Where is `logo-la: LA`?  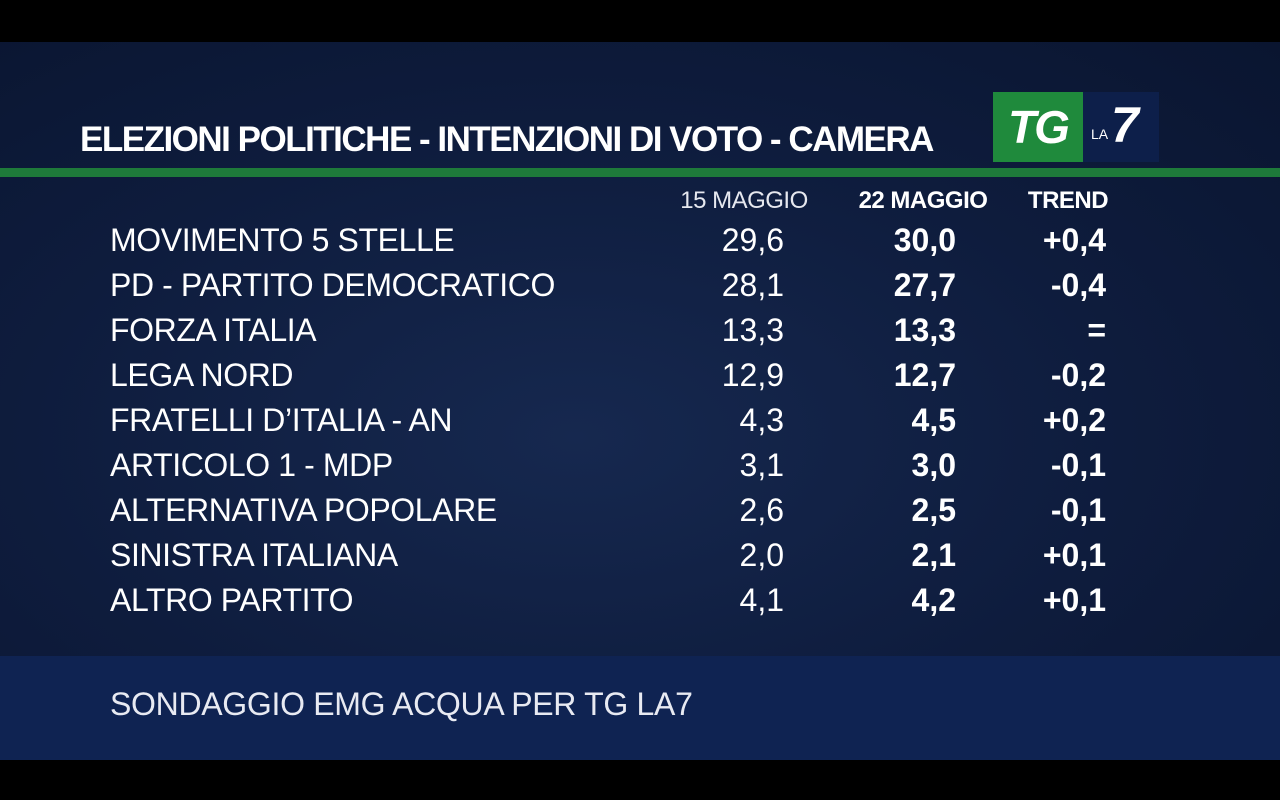 logo-la: LA is located at coordinates (1100, 134).